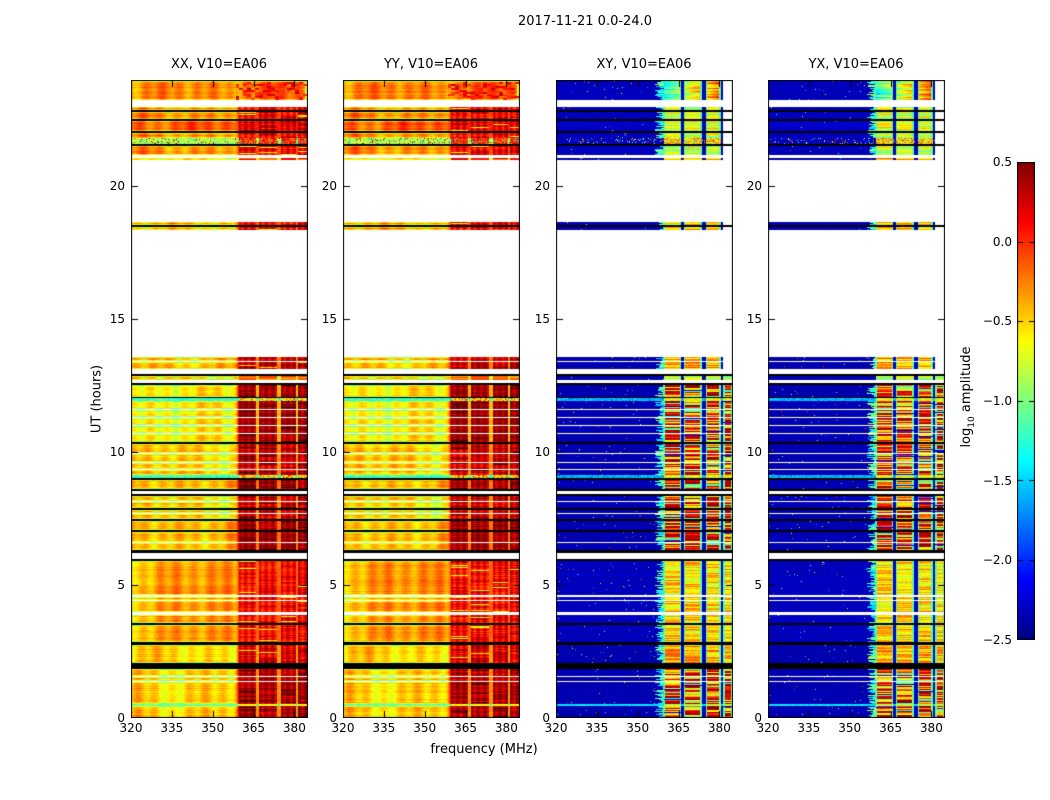 Image resolution: width=1050 pixels, height=800 pixels. Describe the element at coordinates (644, 64) in the screenshot. I see `panel-title-xy: XY, V10=EA06` at that location.